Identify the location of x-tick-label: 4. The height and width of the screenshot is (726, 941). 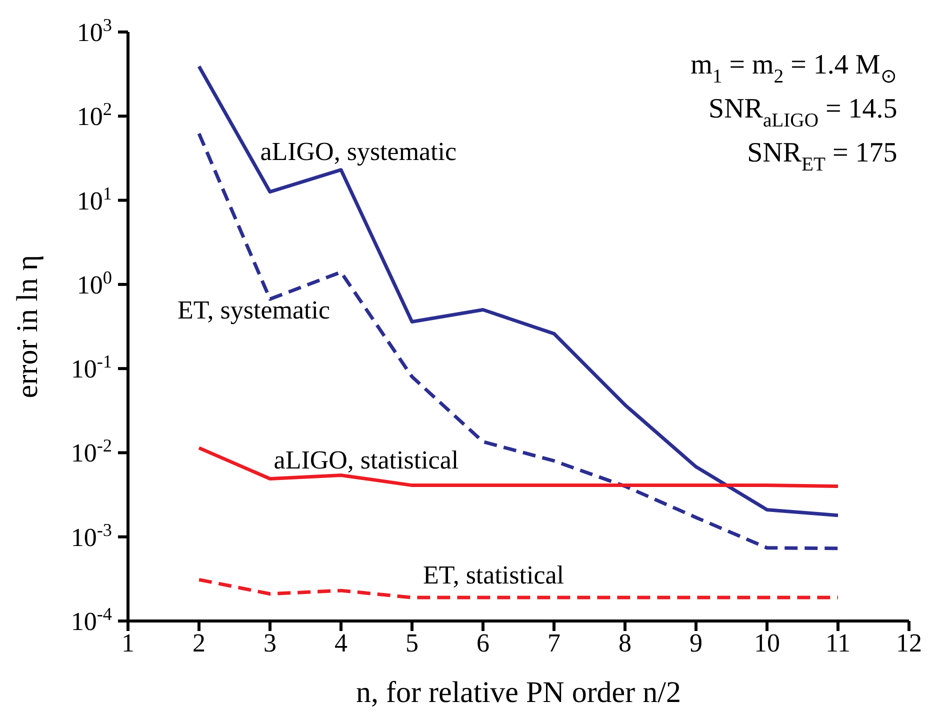
(341, 643).